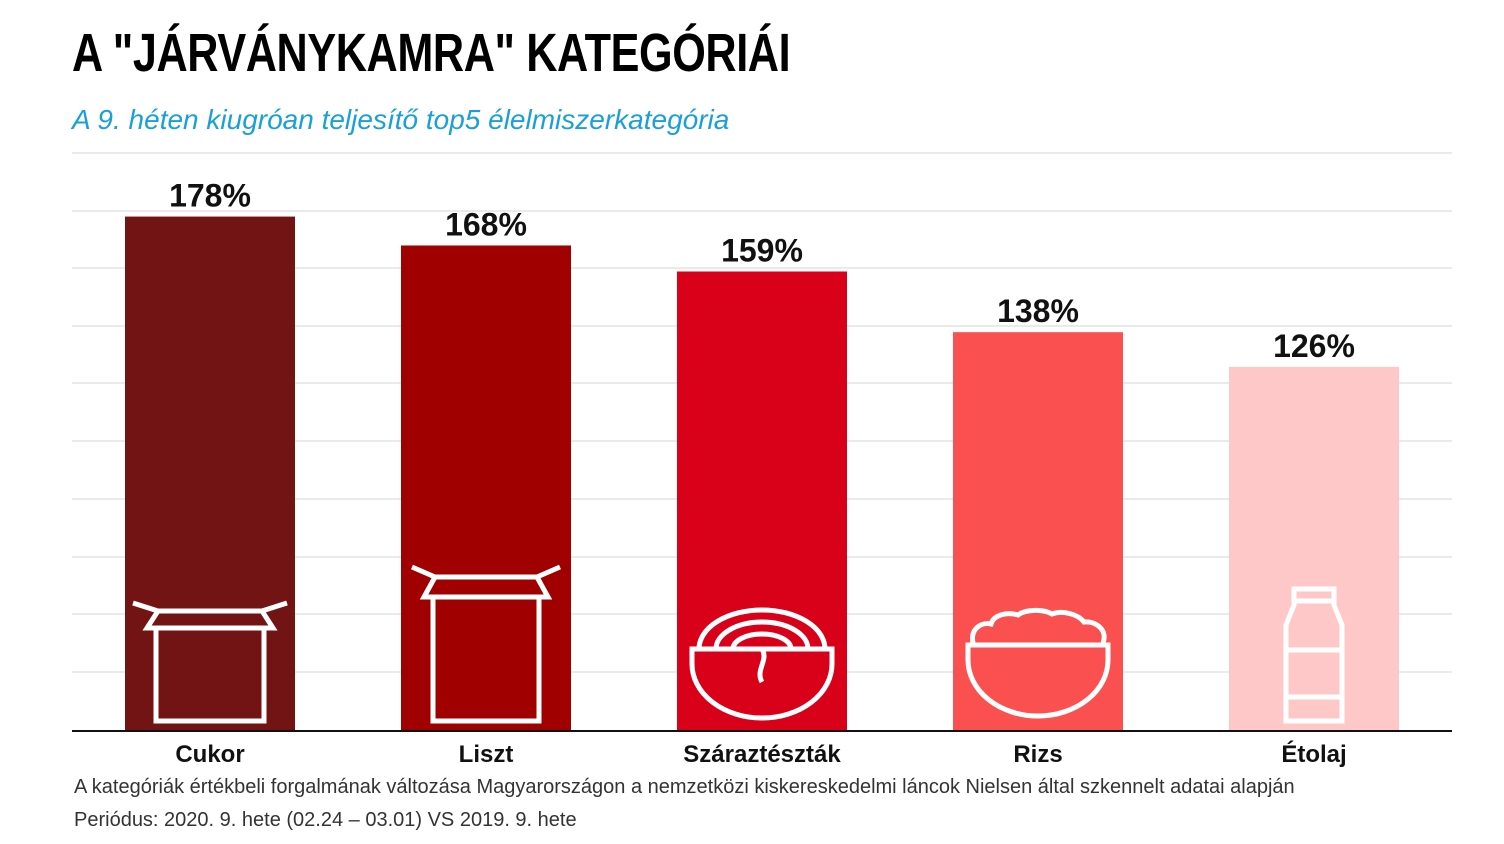 The image size is (1504, 844). Describe the element at coordinates (1038, 311) in the screenshot. I see `data-label: 138%` at that location.